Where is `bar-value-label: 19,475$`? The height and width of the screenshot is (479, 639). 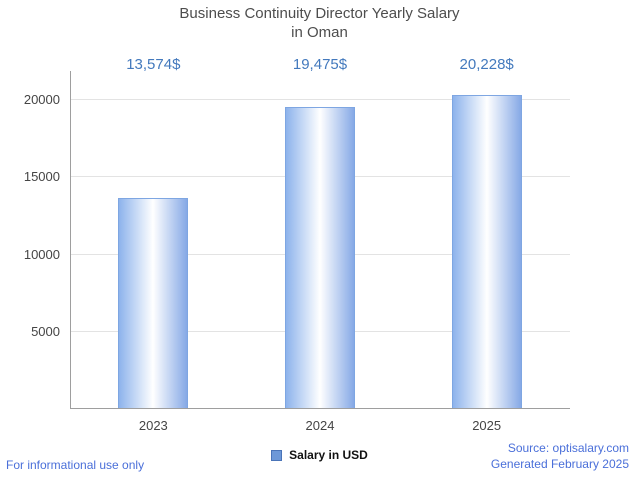
bar-value-label: 19,475$ is located at coordinates (320, 64).